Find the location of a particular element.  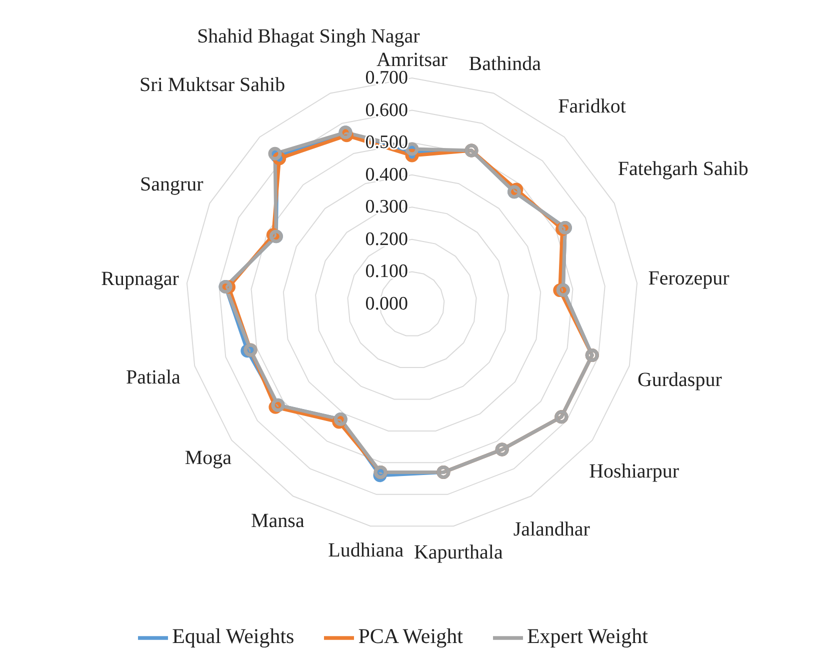

spoke-label: Kapurthala is located at coordinates (458, 552).